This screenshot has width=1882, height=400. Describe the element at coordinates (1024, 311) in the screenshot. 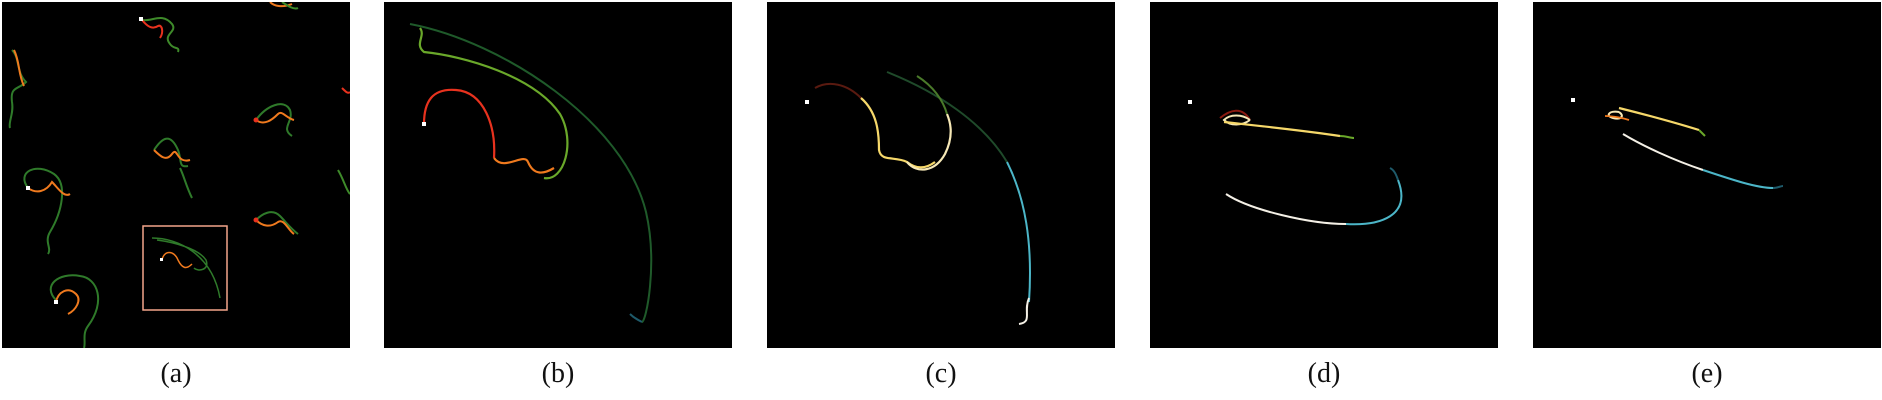

I see `trajectory-c-outer-white` at that location.